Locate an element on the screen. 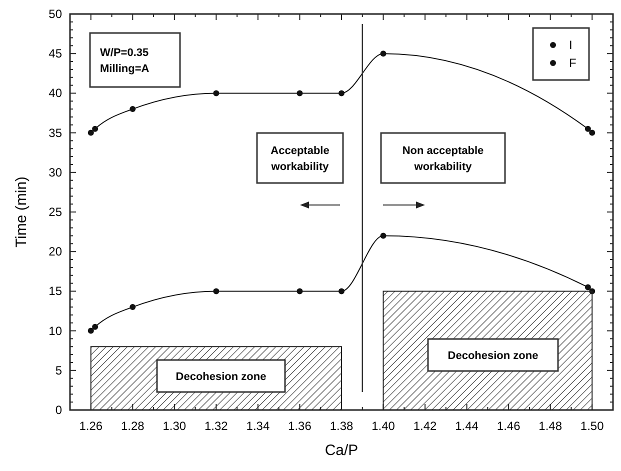 Image resolution: width=621 pixels, height=471 pixels. x-tick-label: 1.40 is located at coordinates (384, 426).